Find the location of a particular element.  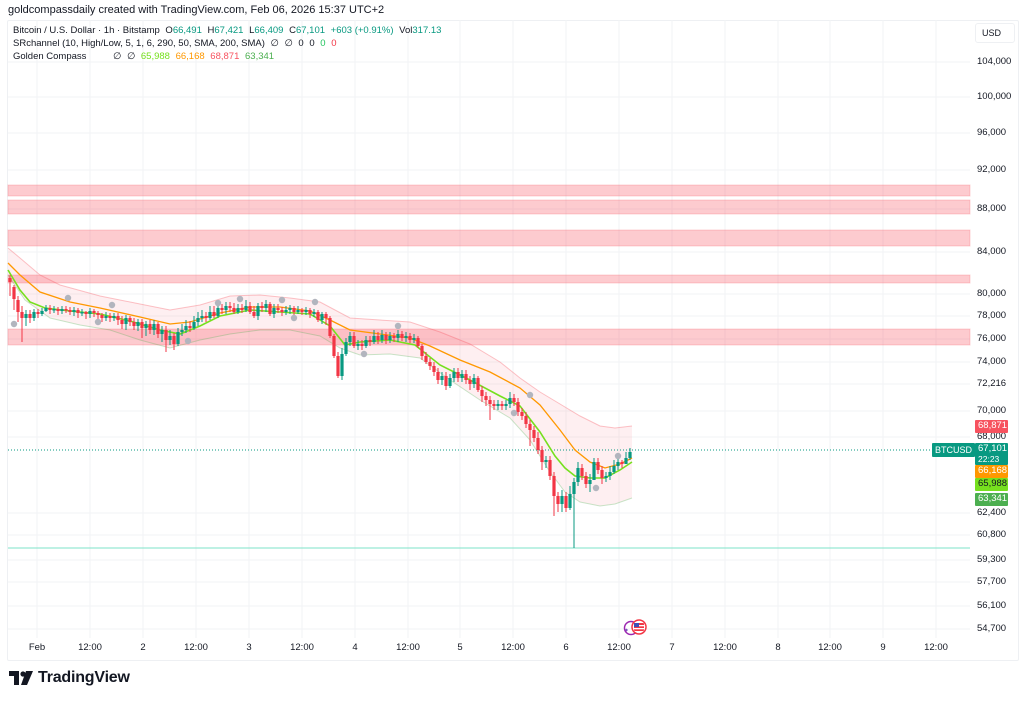

price-axis-label: 104,000 is located at coordinates (994, 61).